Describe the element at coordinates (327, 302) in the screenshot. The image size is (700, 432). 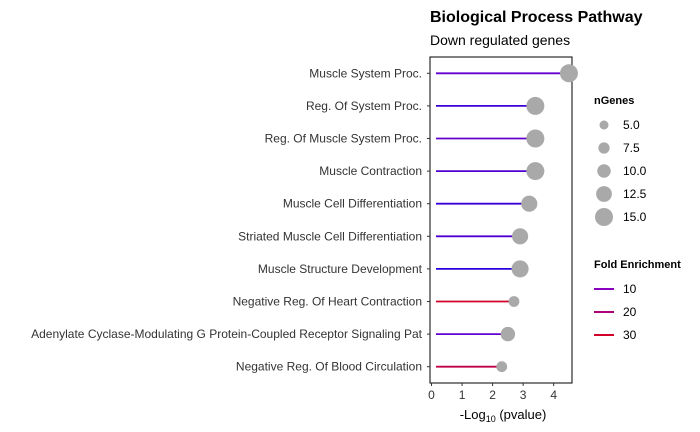
I see `category-label-negative-reg-of-heart-contraction: Negative Reg. Of Heart Contraction` at that location.